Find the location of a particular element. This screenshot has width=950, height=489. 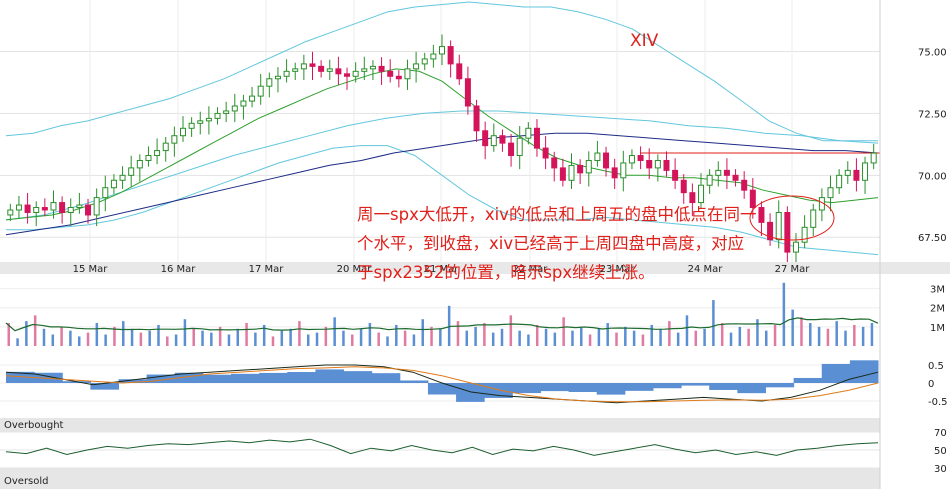

volume-bars is located at coordinates (442, 314).